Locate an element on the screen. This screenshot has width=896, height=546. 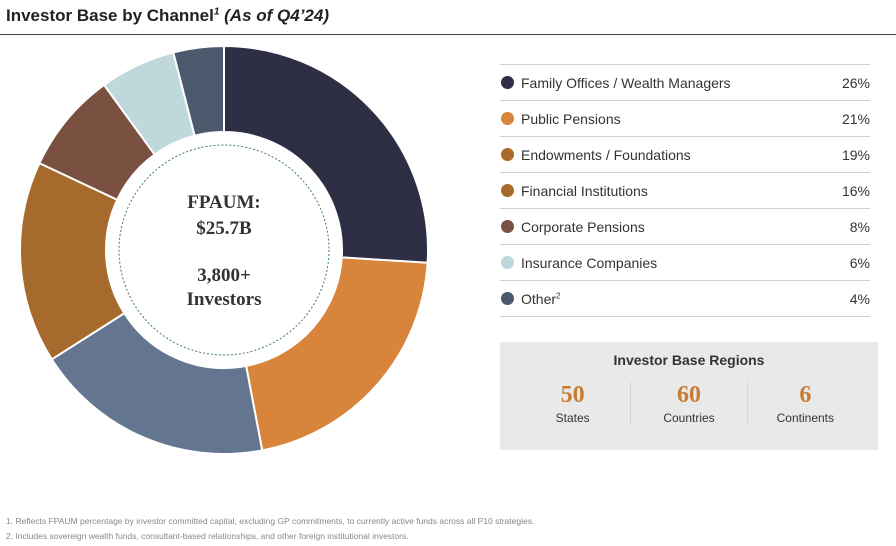
legend-value: 19% is located at coordinates (855, 154).